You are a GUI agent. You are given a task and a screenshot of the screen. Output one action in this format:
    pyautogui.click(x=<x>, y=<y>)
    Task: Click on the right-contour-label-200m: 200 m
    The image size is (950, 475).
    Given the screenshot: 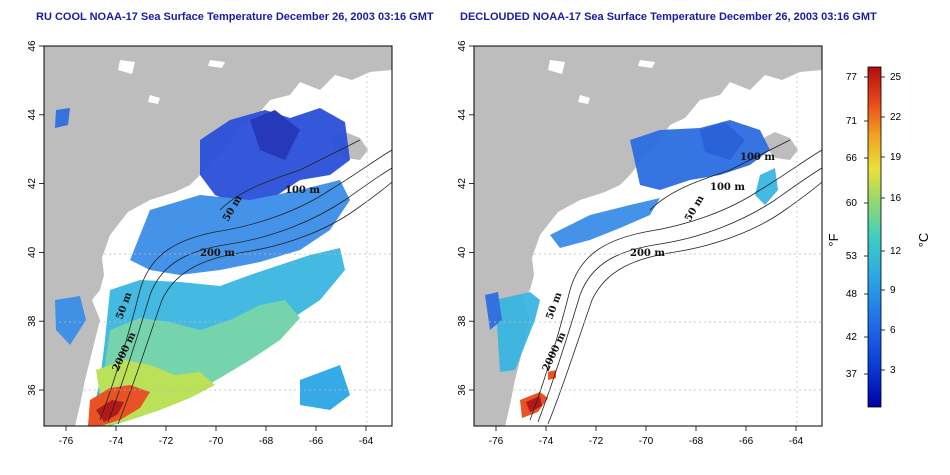 What is the action you would take?
    pyautogui.click(x=647, y=253)
    